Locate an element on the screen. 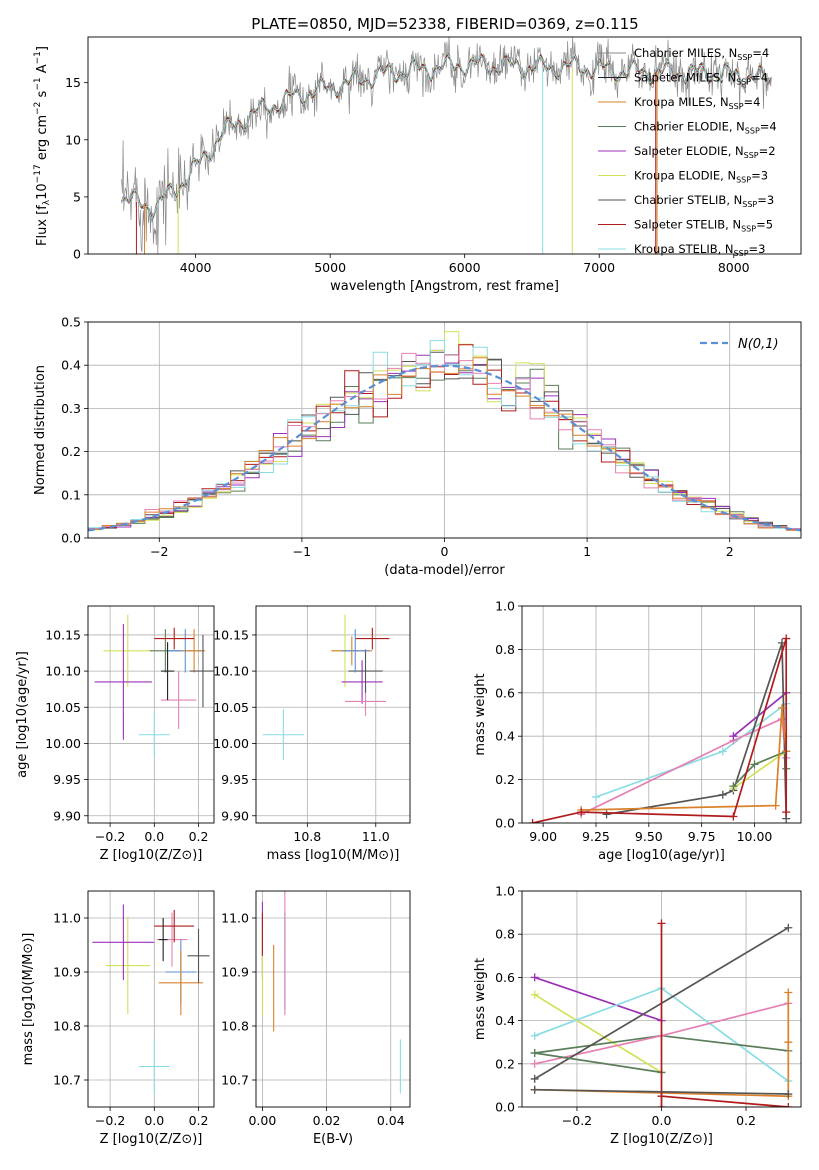  x-tick-label: 0.2 is located at coordinates (199, 1120).